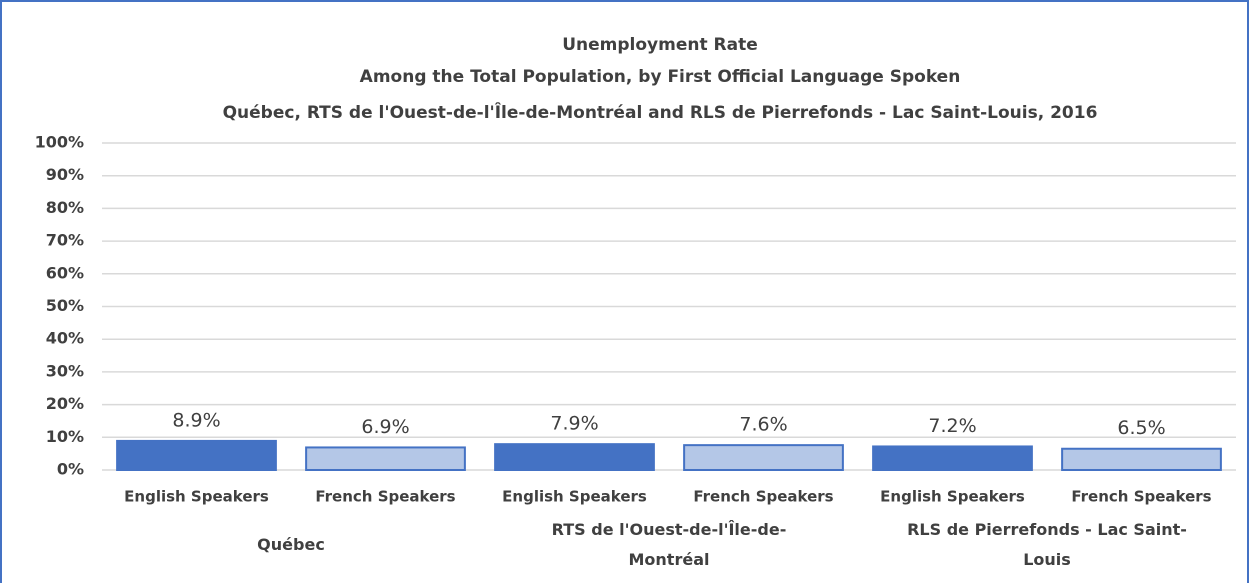  I want to click on y-tick-label: 60%, so click(65, 272).